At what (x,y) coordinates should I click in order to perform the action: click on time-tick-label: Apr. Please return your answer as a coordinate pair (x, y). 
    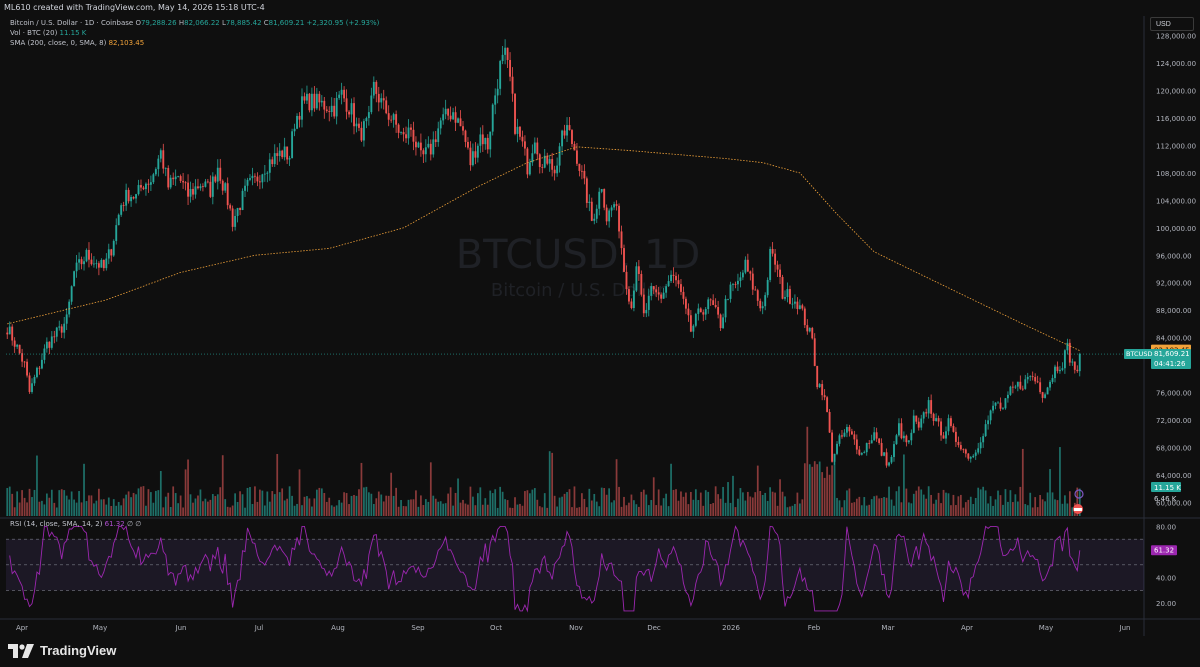
    Looking at the image, I should click on (967, 628).